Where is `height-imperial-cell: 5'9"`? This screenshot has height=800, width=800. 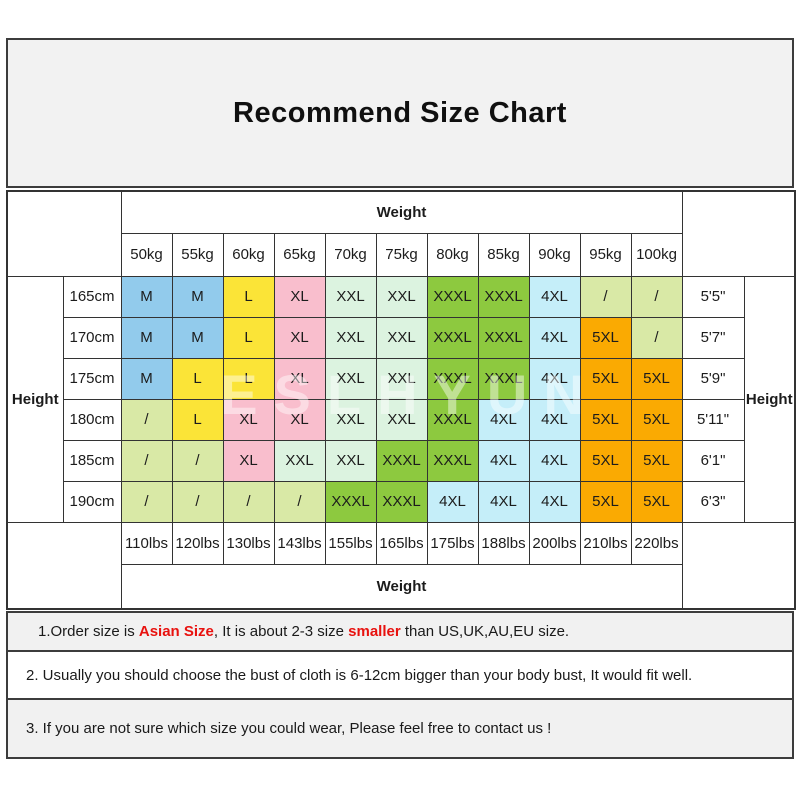
height-imperial-cell: 5'9" is located at coordinates (713, 378).